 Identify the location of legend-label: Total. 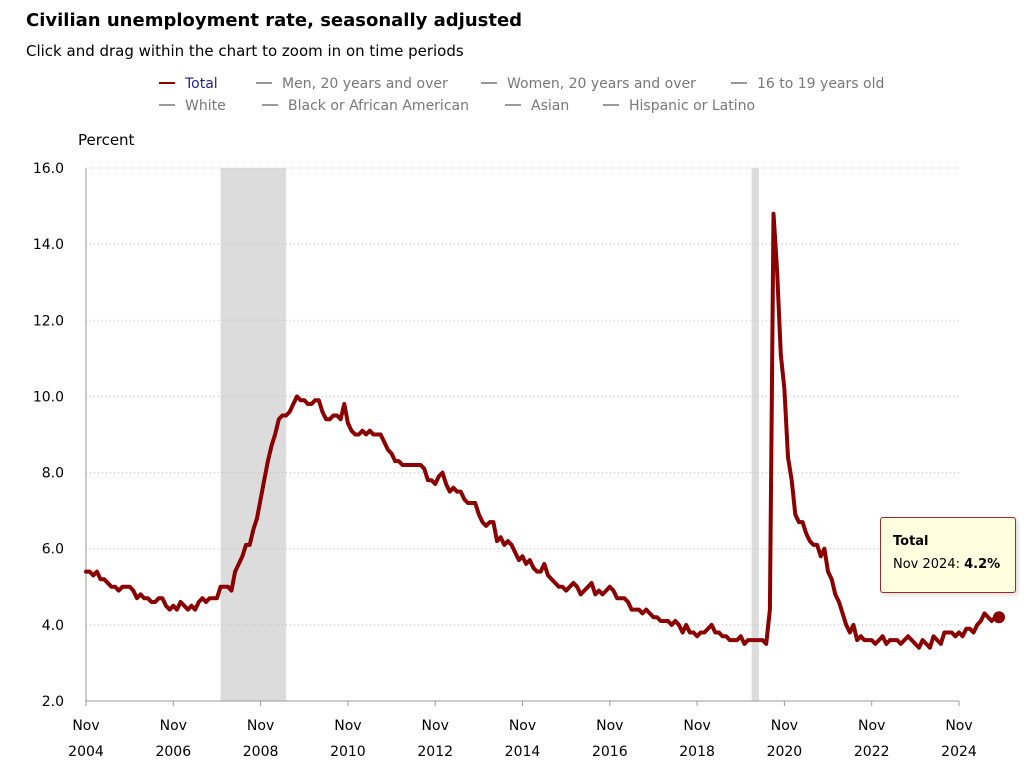
(201, 84).